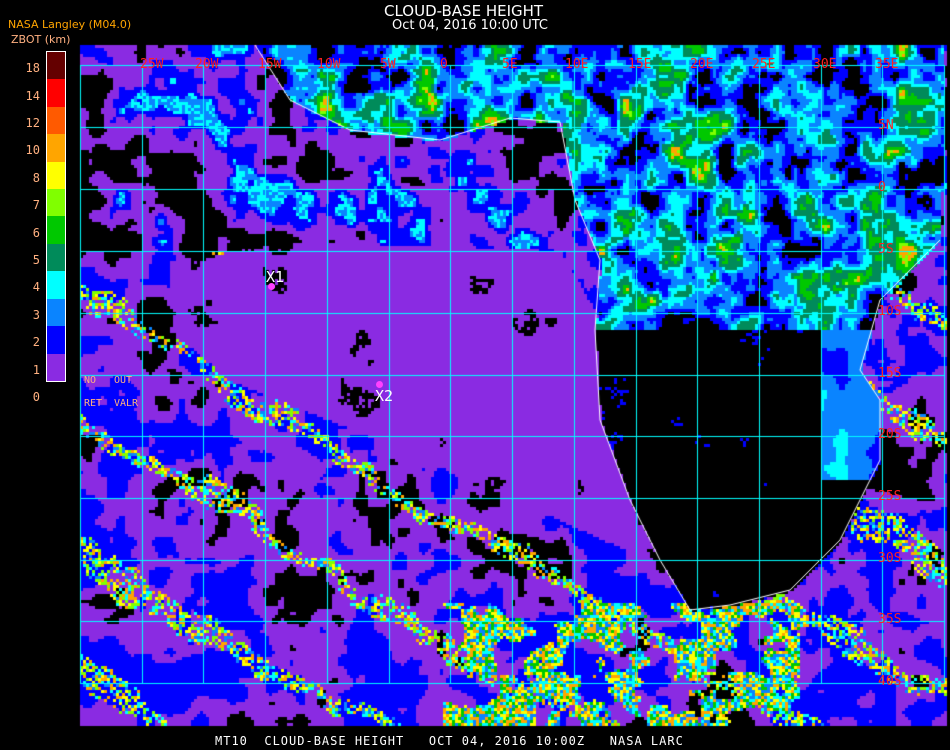 The width and height of the screenshot is (950, 750). Describe the element at coordinates (36, 397) in the screenshot. I see `legend-tick: 0` at that location.